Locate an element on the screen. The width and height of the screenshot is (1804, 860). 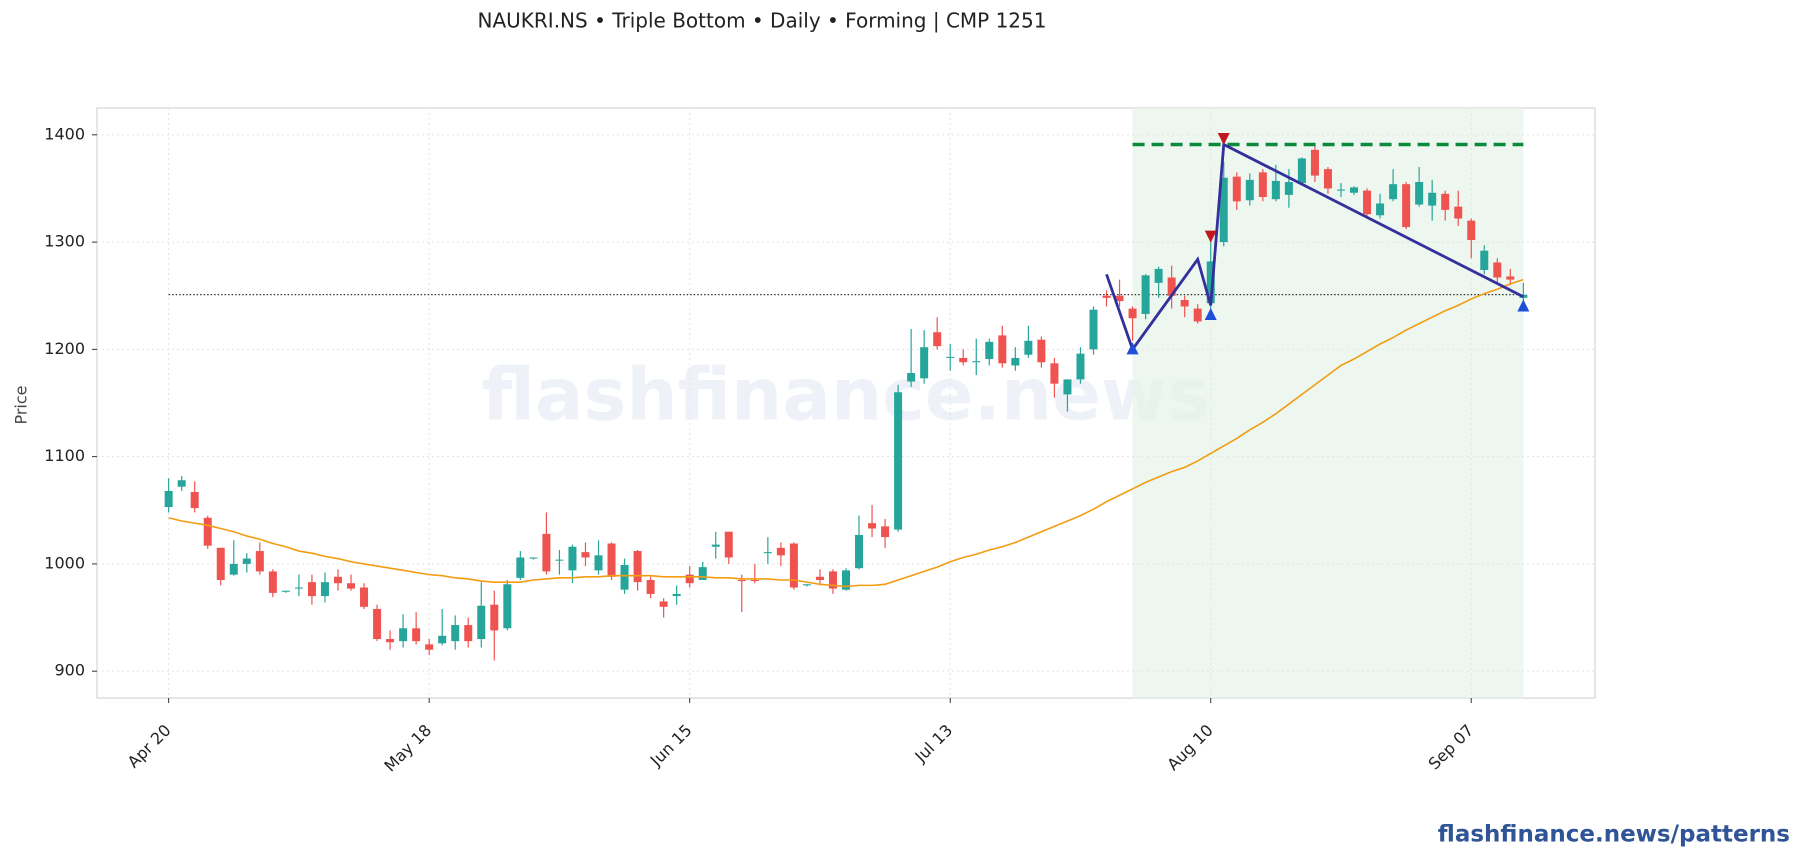
y-tick-label: 1400 is located at coordinates (64, 133).